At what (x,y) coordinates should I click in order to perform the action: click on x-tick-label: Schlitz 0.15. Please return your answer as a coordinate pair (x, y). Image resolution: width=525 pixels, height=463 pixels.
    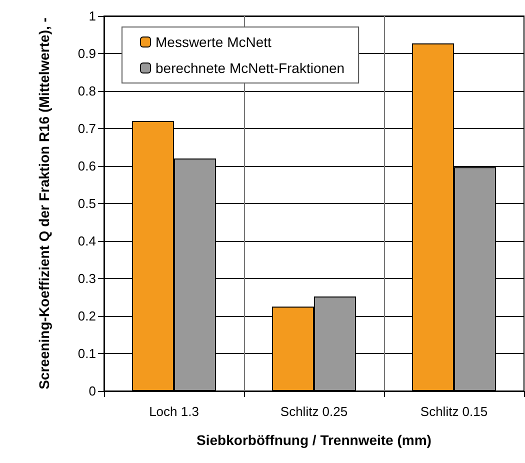
    Looking at the image, I should click on (454, 411).